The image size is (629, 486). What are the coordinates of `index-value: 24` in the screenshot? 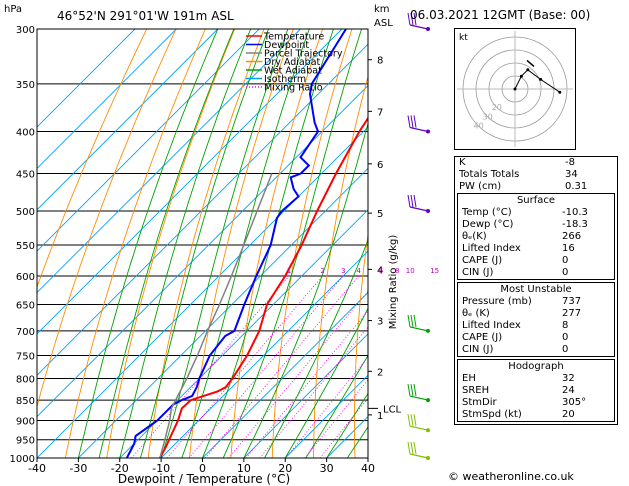 It's located at (568, 390).